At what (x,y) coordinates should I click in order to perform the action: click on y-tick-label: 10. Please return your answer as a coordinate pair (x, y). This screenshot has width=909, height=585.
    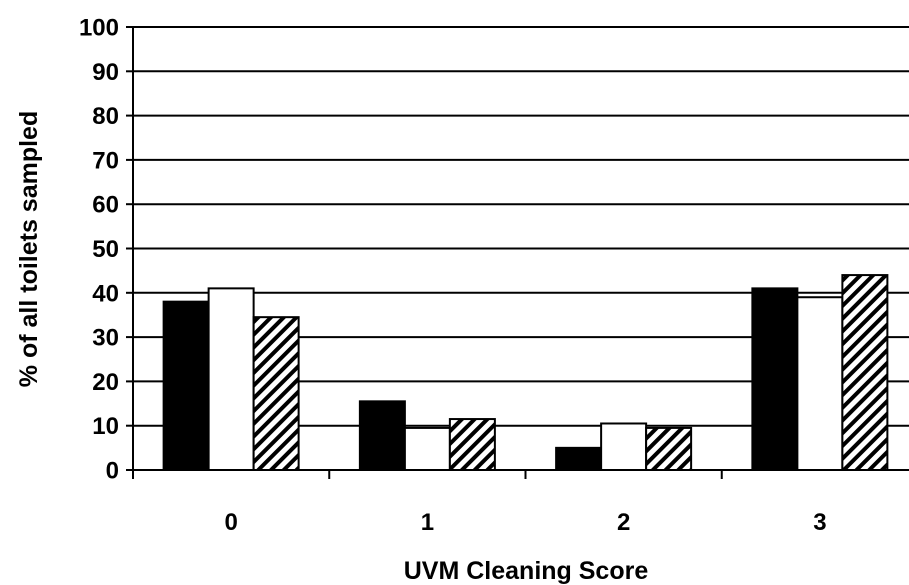
    Looking at the image, I should click on (105, 426).